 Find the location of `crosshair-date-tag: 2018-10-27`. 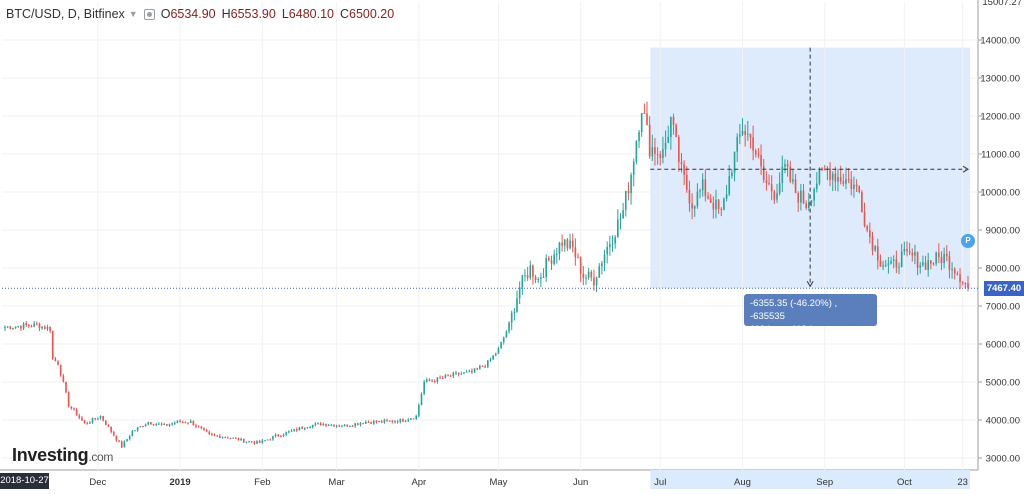

crosshair-date-tag: 2018-10-27 is located at coordinates (24, 481).